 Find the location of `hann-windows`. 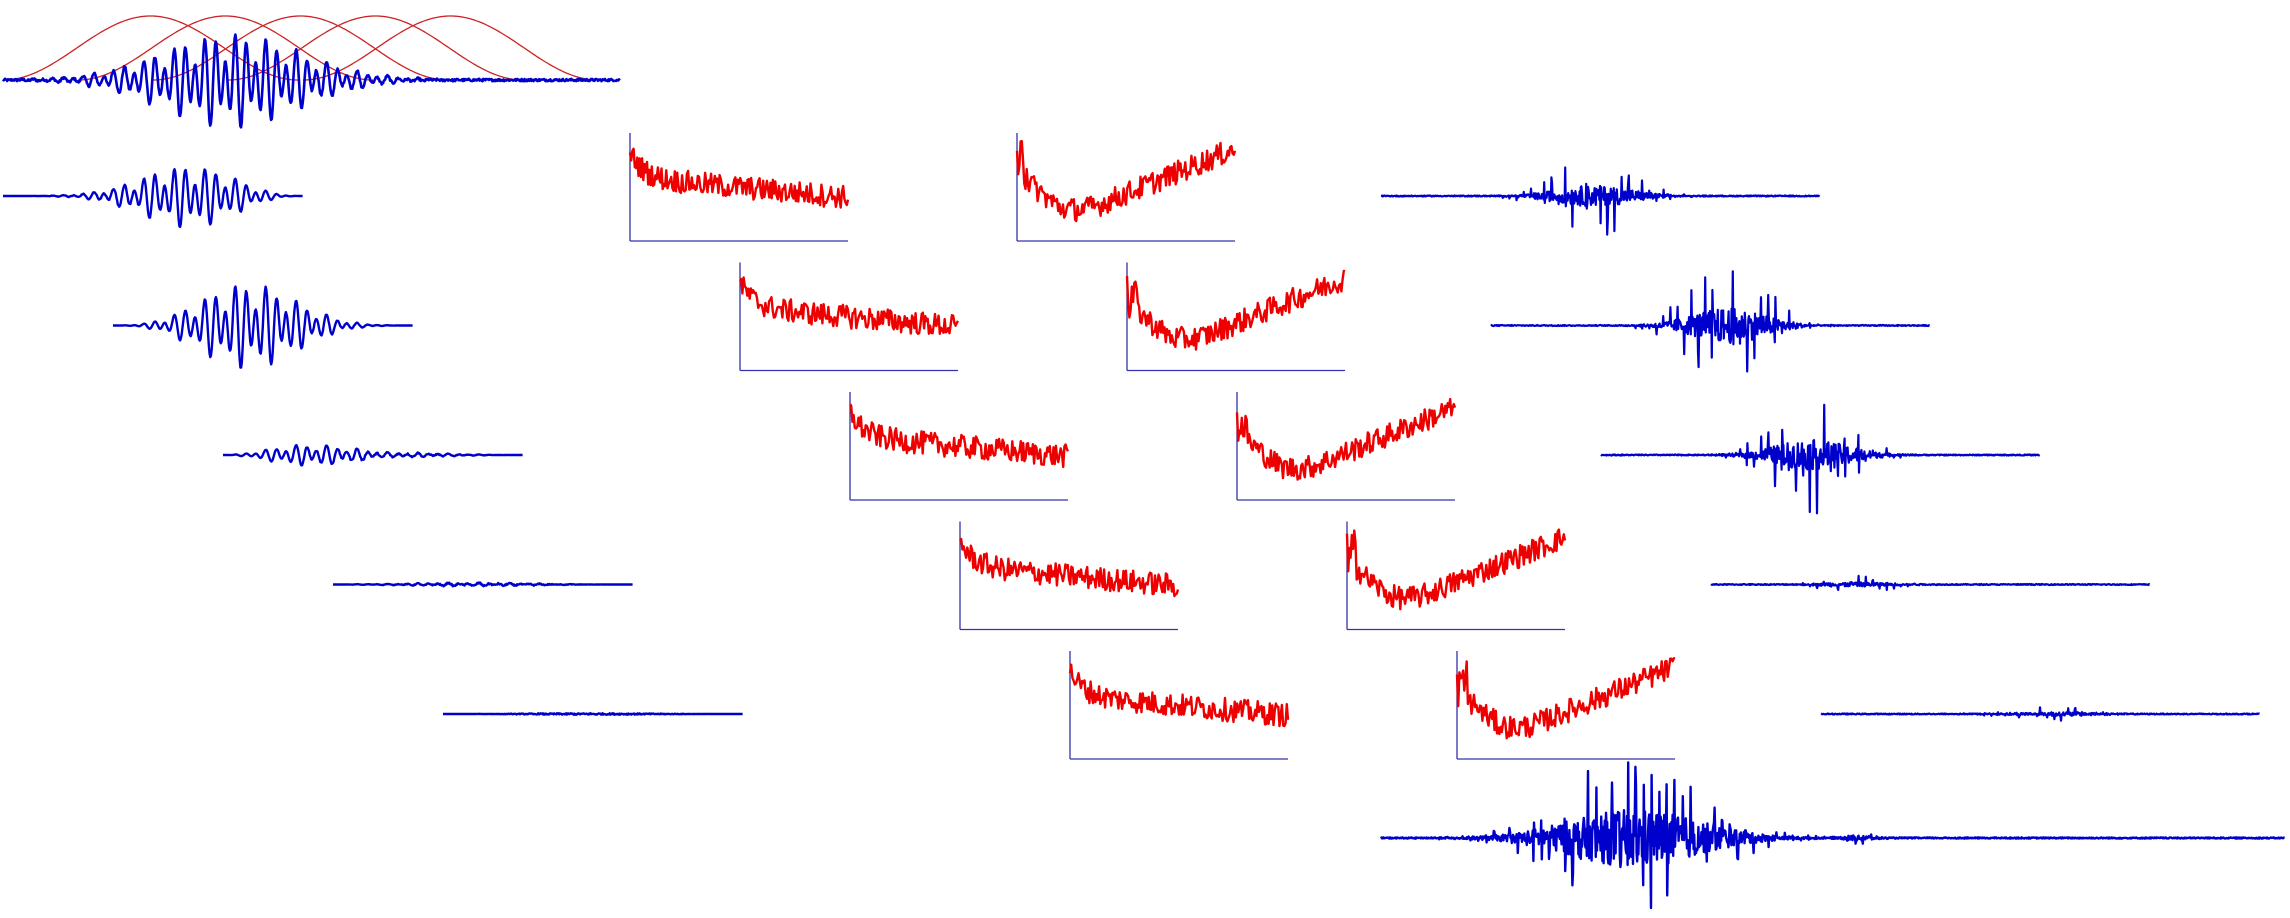

hann-windows is located at coordinates (300, 48).